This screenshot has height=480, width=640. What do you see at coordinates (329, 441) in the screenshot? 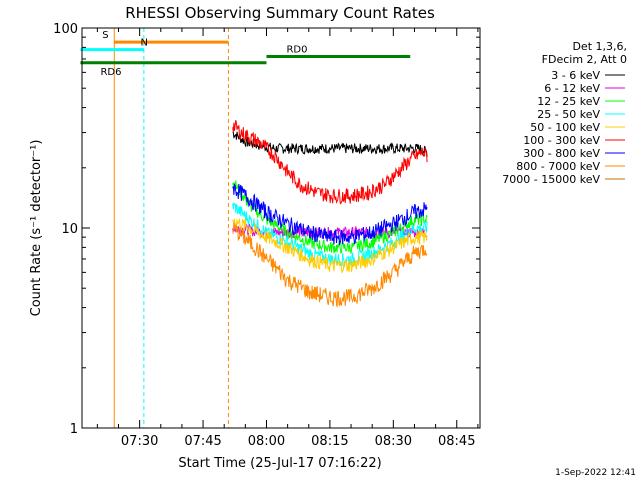
I see `x-tick-label-3: 08:15` at bounding box center [329, 441].